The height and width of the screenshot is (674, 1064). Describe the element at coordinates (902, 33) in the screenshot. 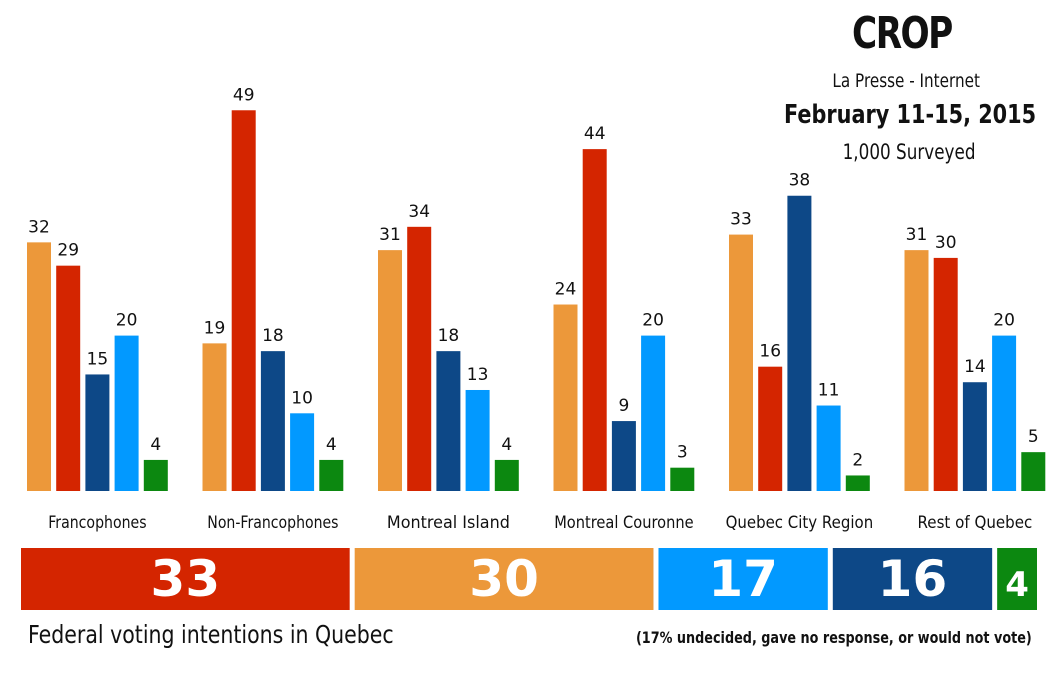

I see `pollster-title: CROP` at that location.